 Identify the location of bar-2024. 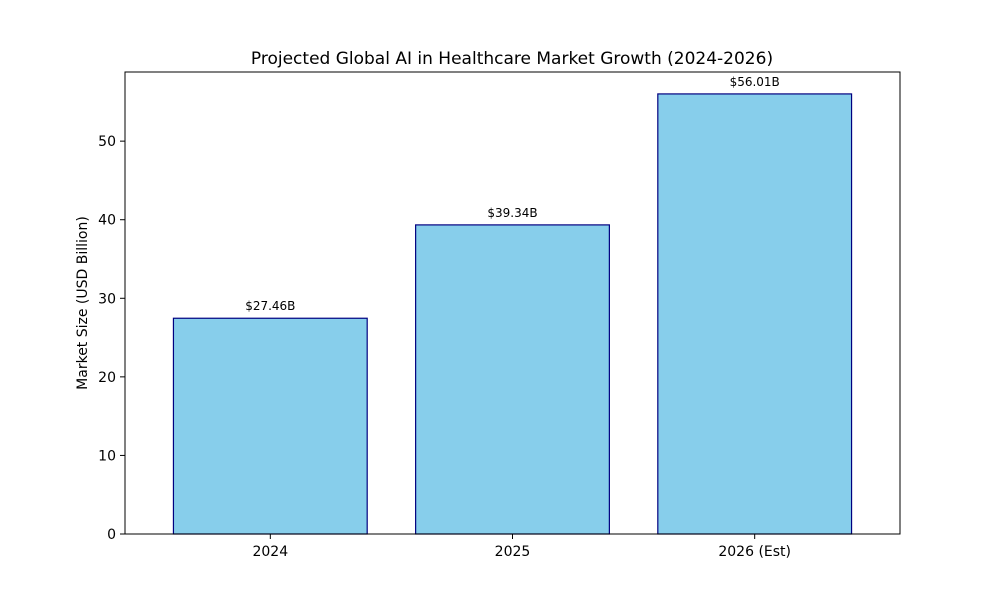
(270, 426).